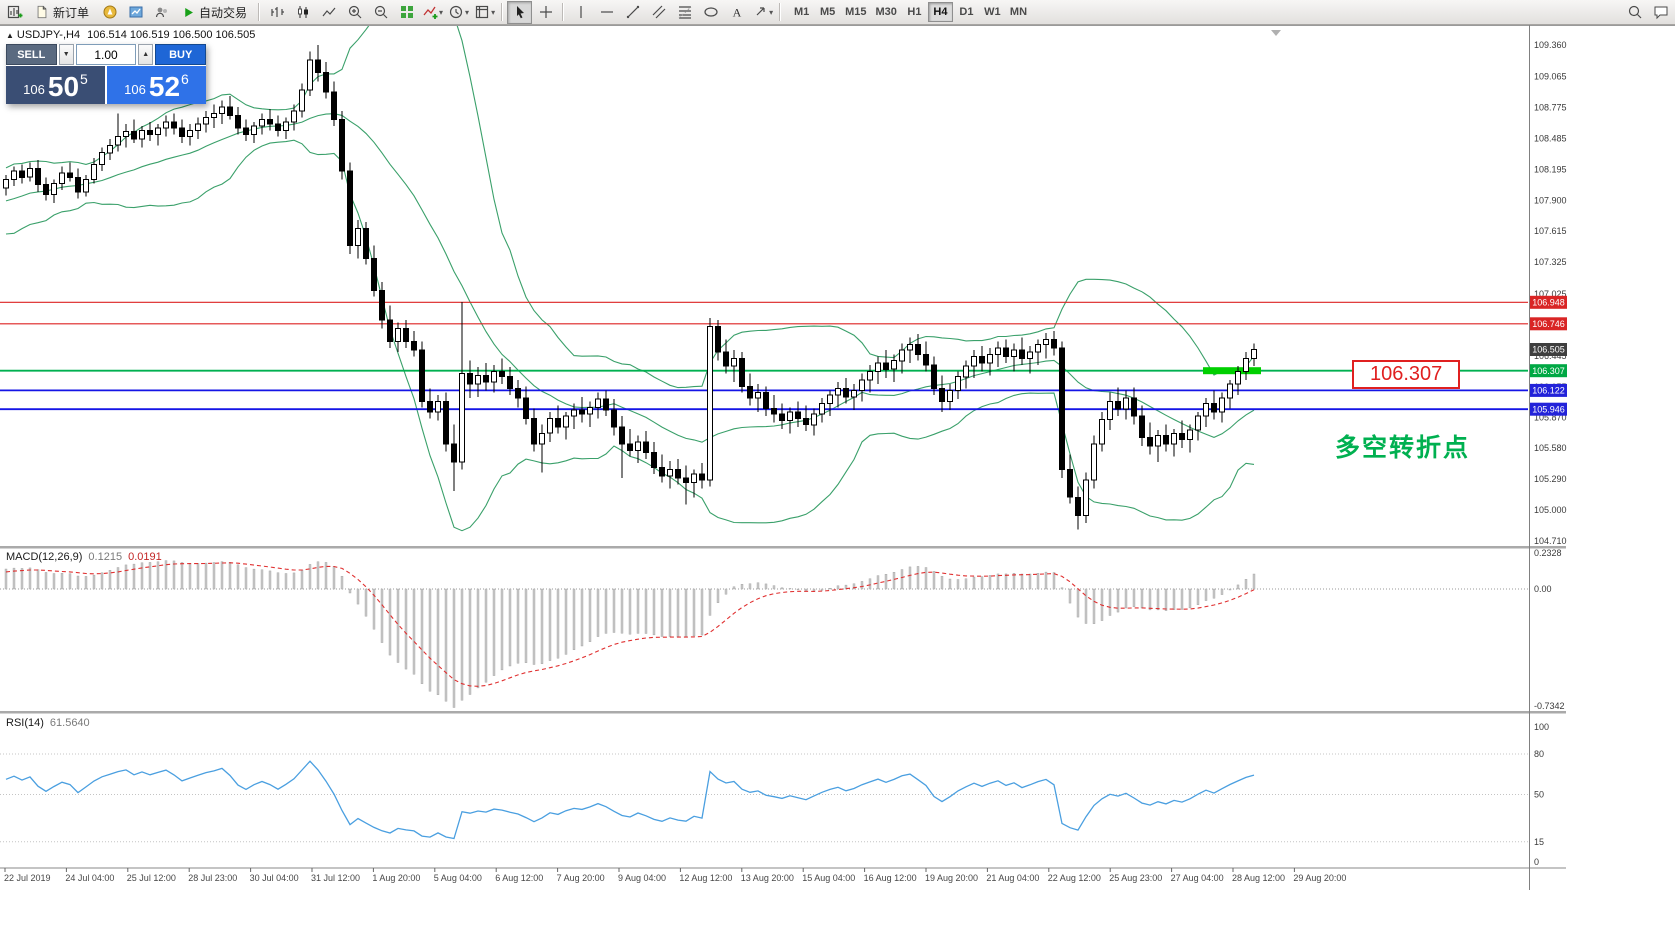 This screenshot has width=1675, height=949. What do you see at coordinates (658, 12) in the screenshot?
I see `channel-tool-icon` at bounding box center [658, 12].